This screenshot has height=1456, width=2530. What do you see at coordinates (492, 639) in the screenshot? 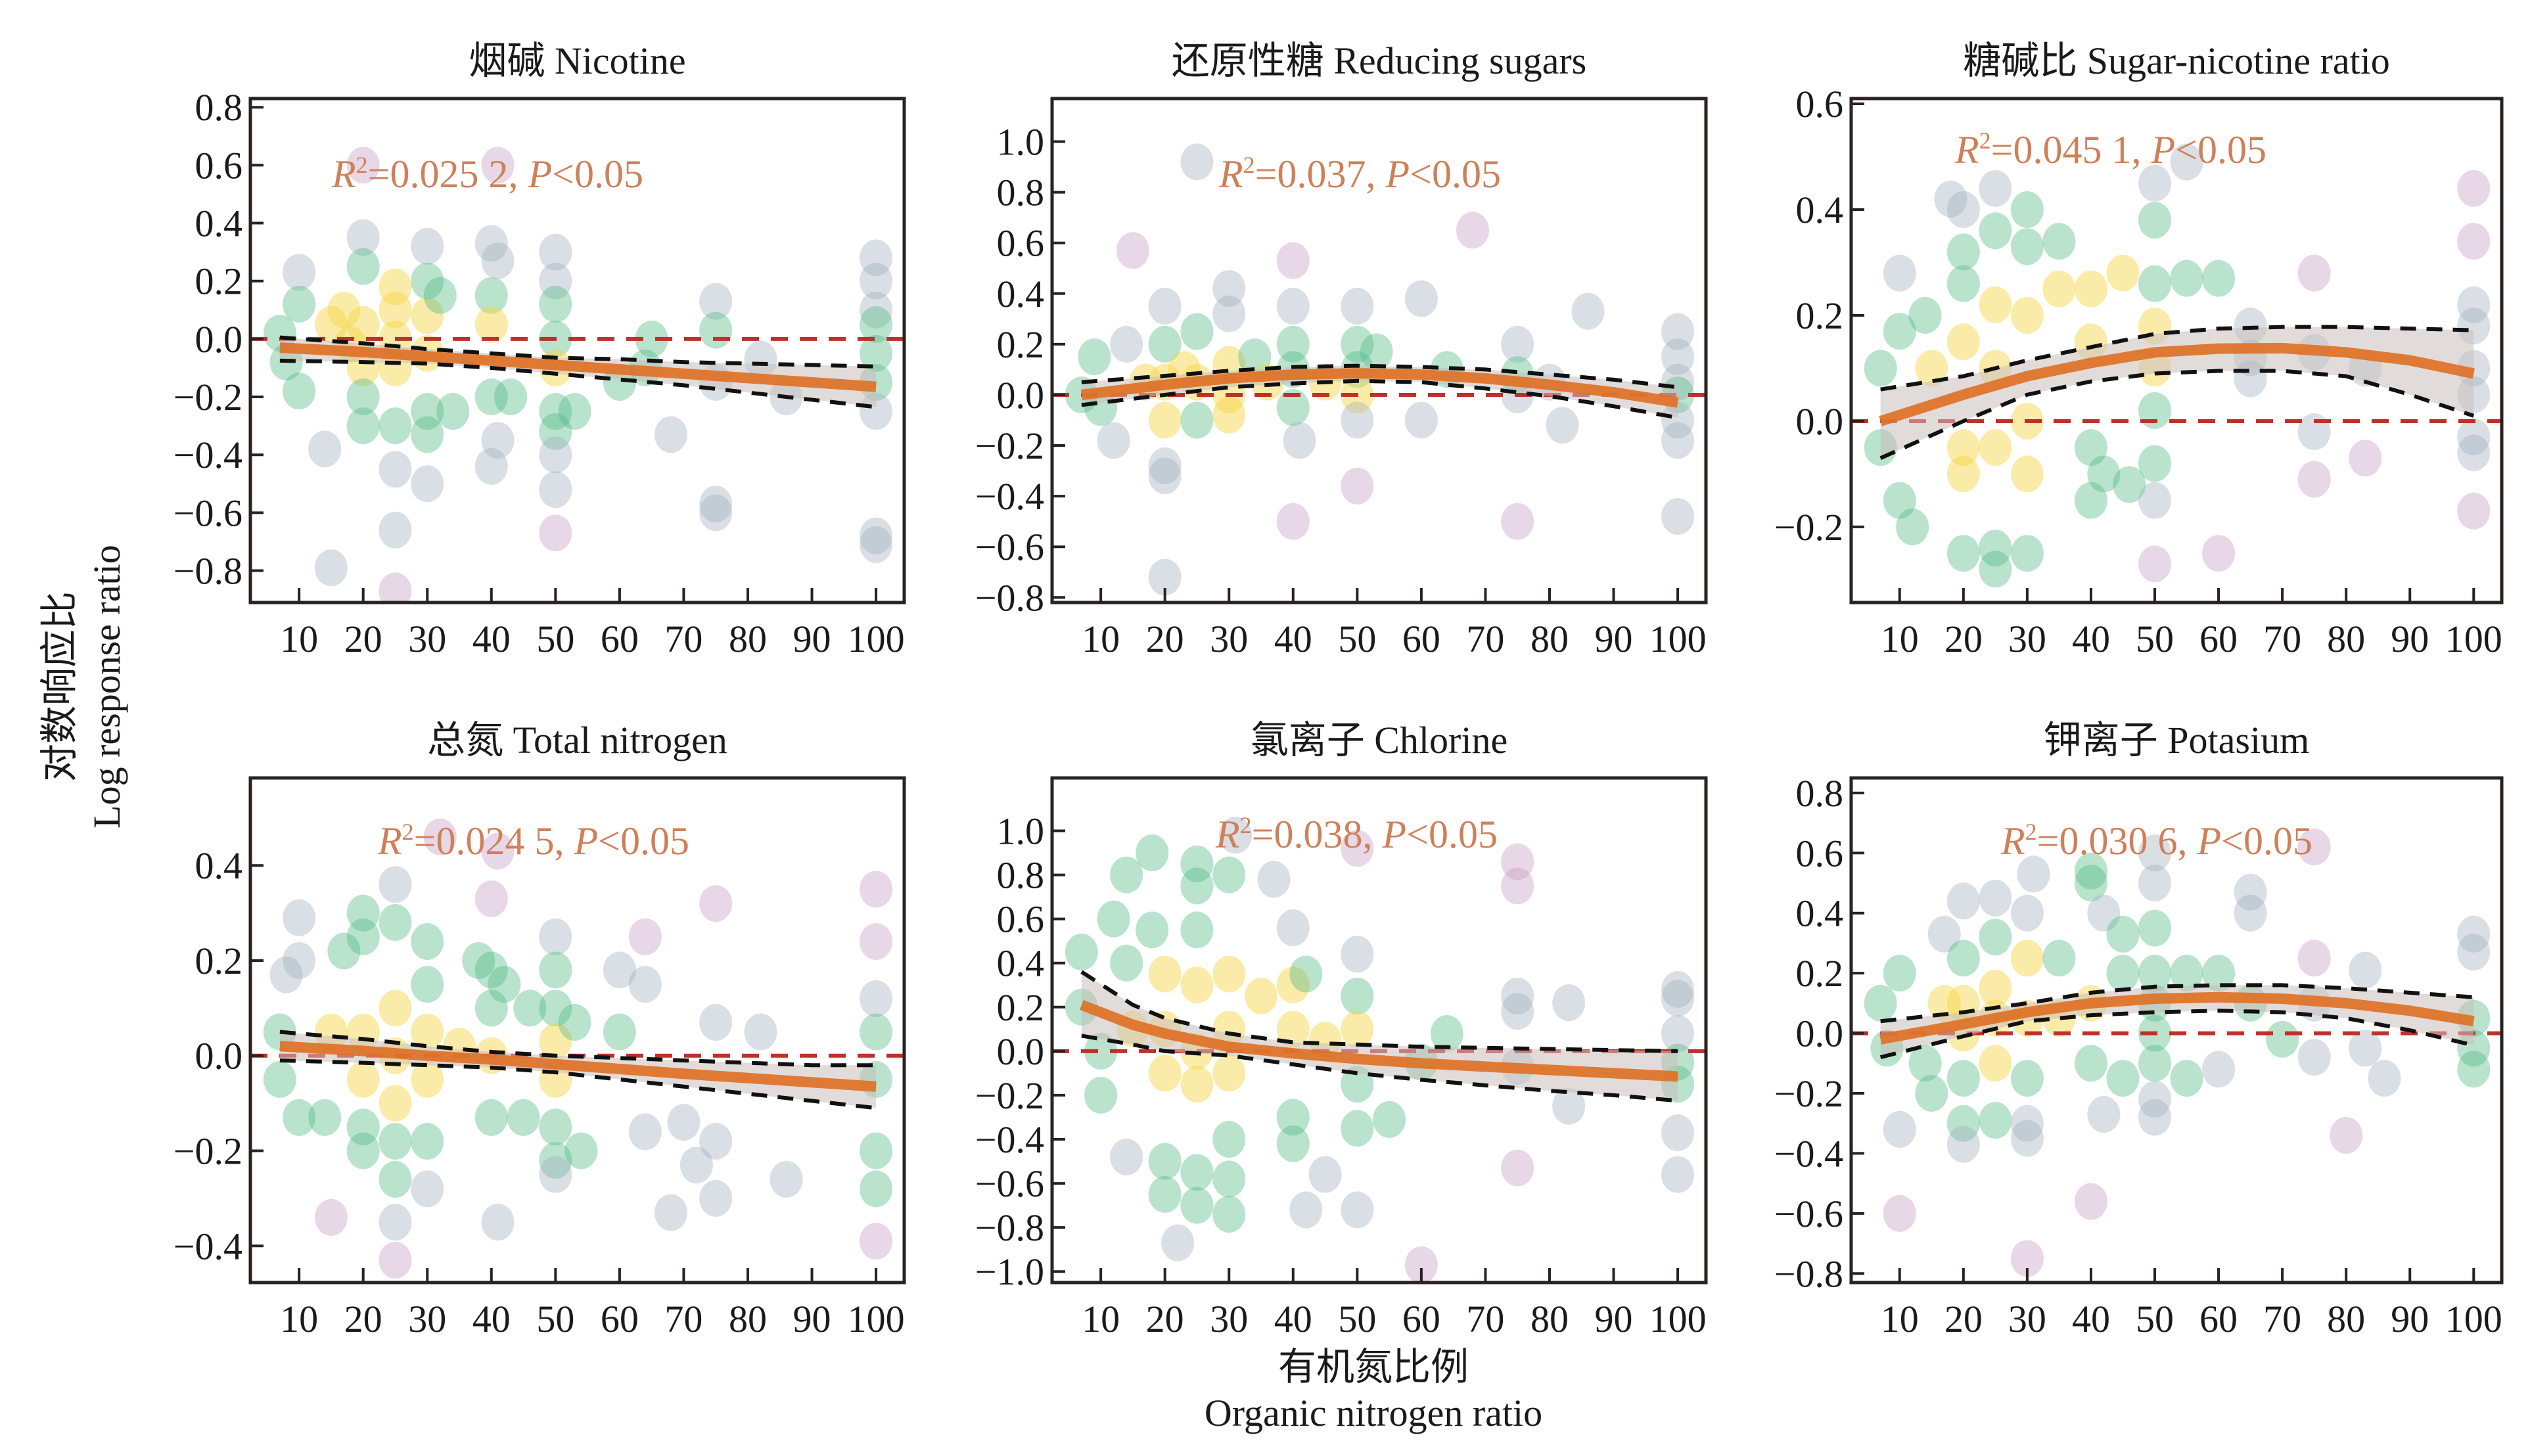
I see `x-tick-label: 40` at bounding box center [492, 639].